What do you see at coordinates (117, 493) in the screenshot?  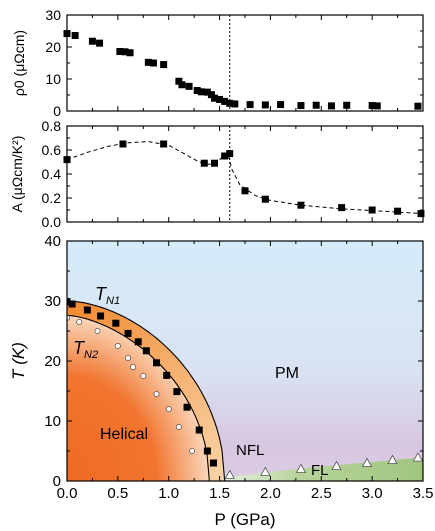 I see `x-tick-label: 0.5` at bounding box center [117, 493].